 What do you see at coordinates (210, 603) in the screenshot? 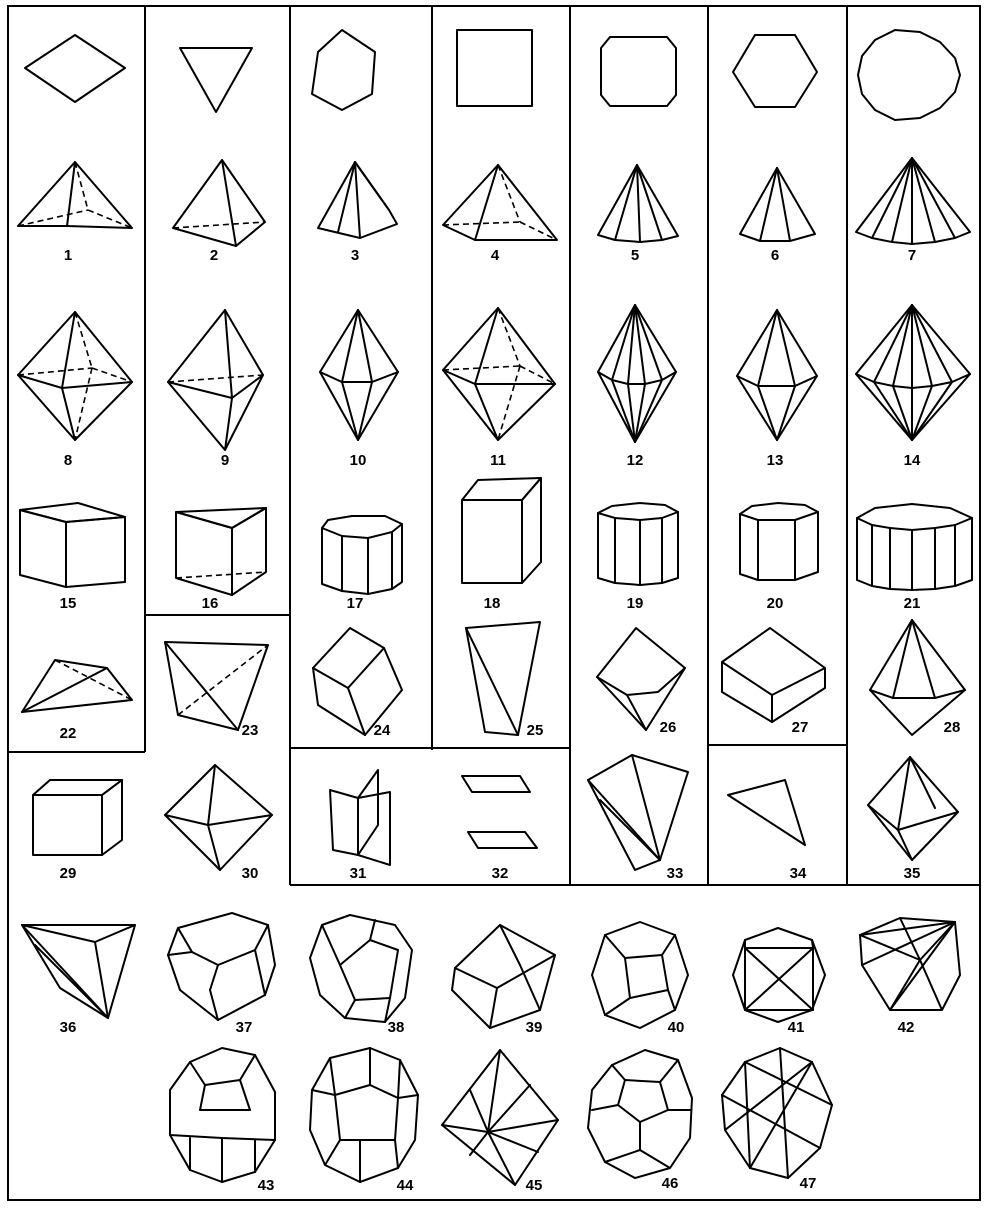
I see `crystal-label-16: 16` at bounding box center [210, 603].